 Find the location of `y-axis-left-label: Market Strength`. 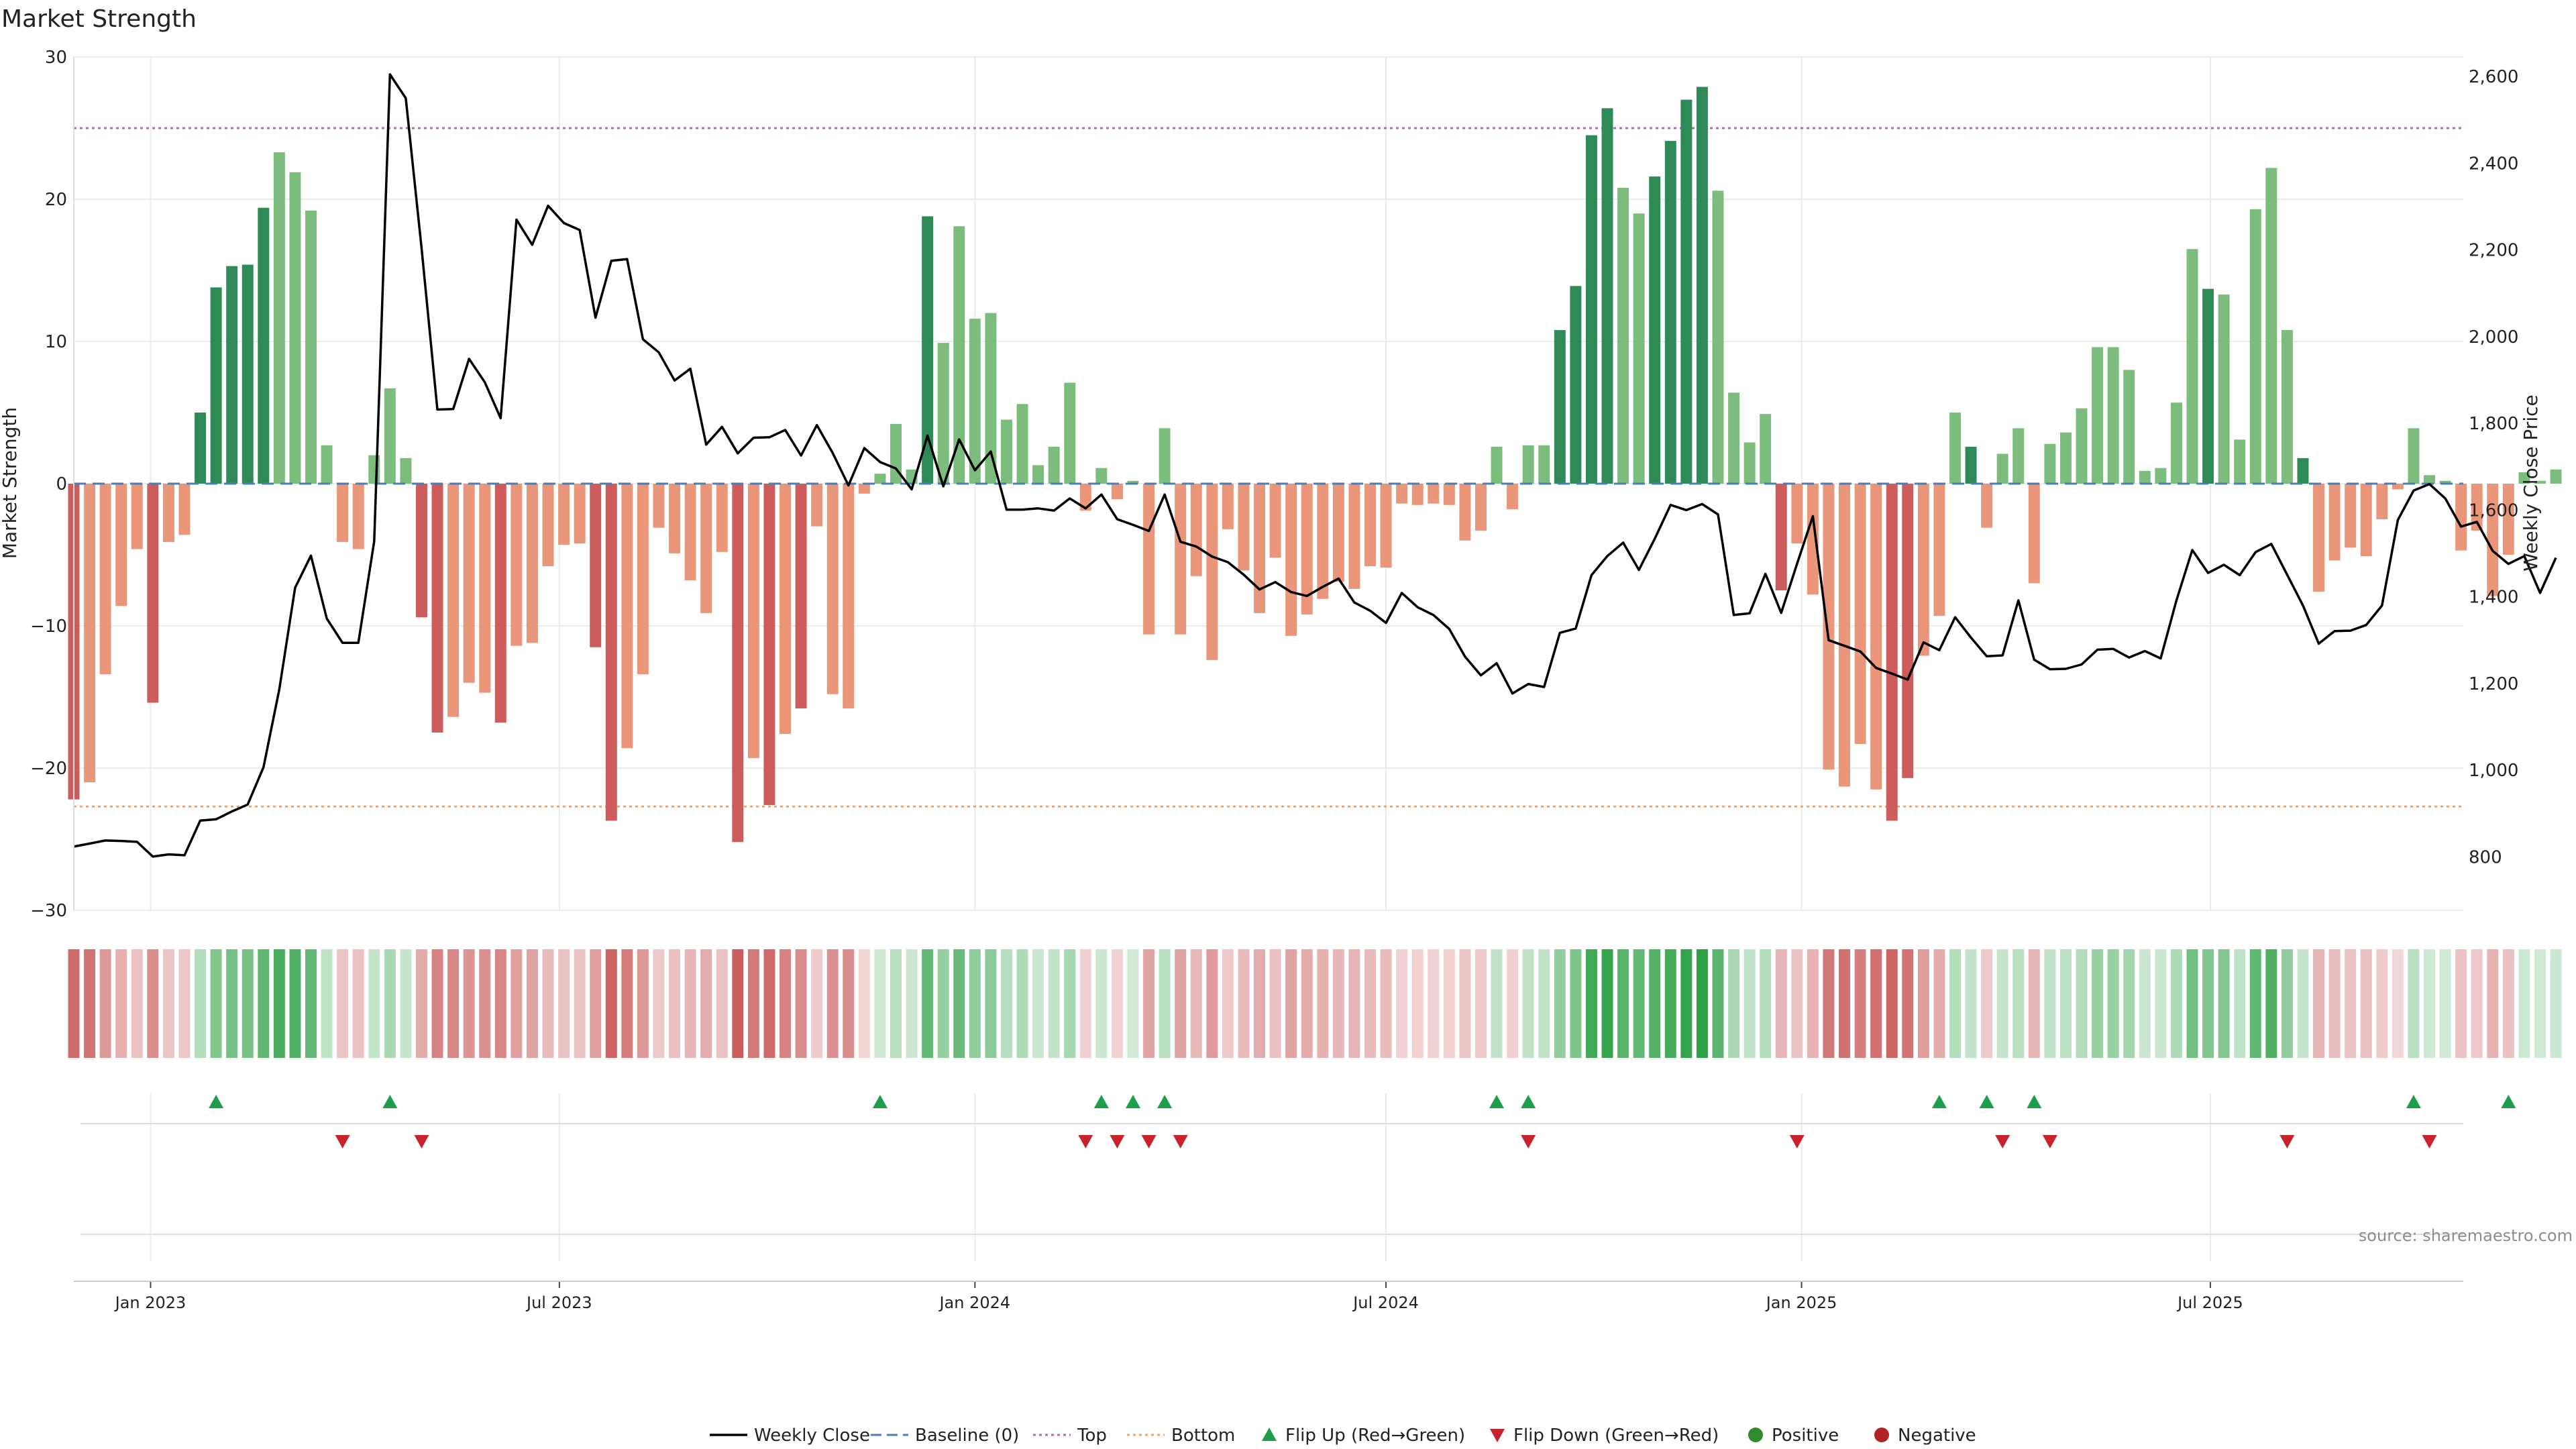

y-axis-left-label: Market Strength is located at coordinates (10, 483).